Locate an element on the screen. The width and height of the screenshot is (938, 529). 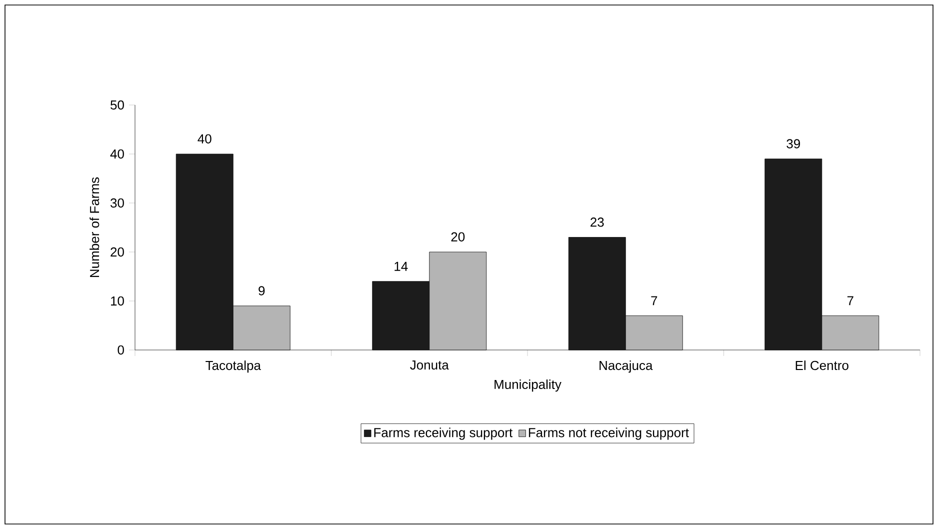
y-tick-label: 10 is located at coordinates (117, 301).